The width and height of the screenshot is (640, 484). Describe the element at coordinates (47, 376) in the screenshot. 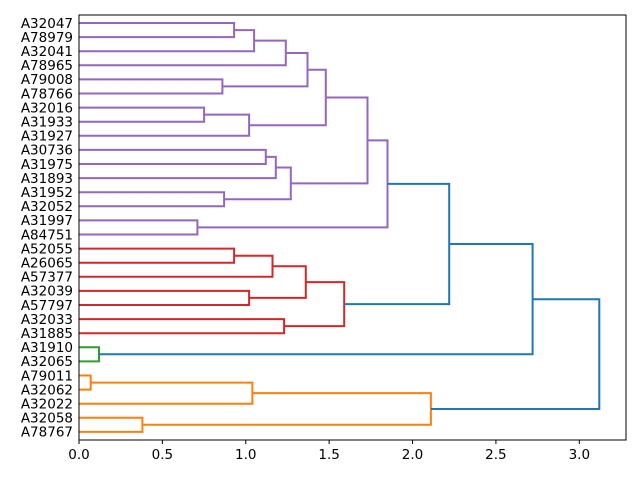

I see `leaf-label-A79011: A79011` at that location.